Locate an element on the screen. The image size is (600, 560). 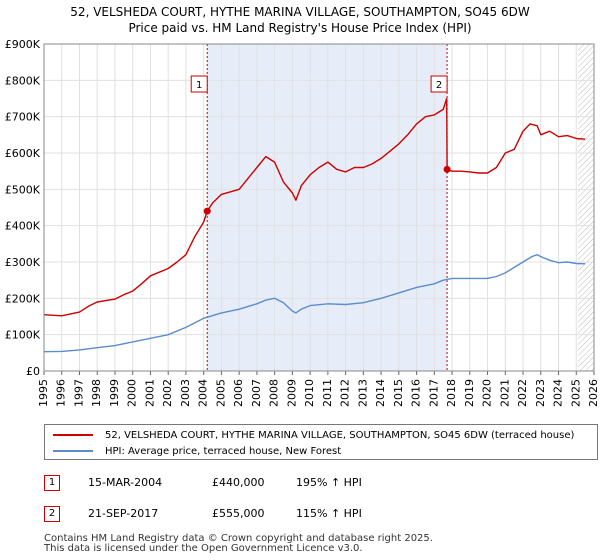
y-tick-label: £100K is located at coordinates (23, 335).